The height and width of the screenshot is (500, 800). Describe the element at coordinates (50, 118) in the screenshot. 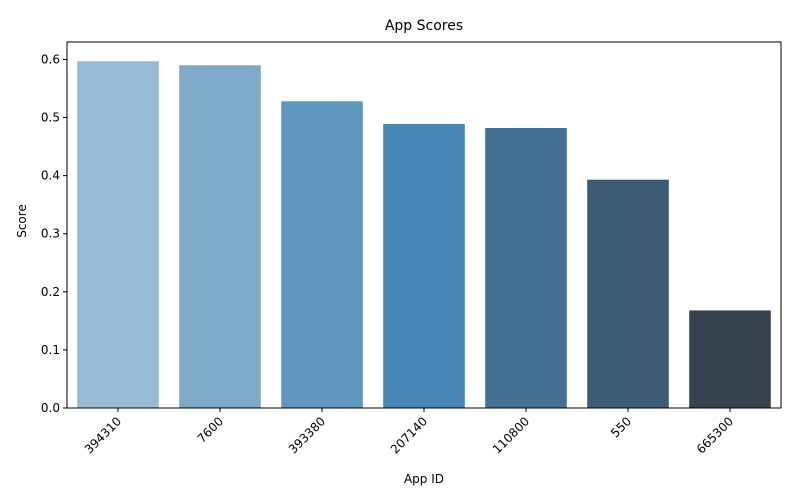

I see `y-tick-label: 0.5` at that location.